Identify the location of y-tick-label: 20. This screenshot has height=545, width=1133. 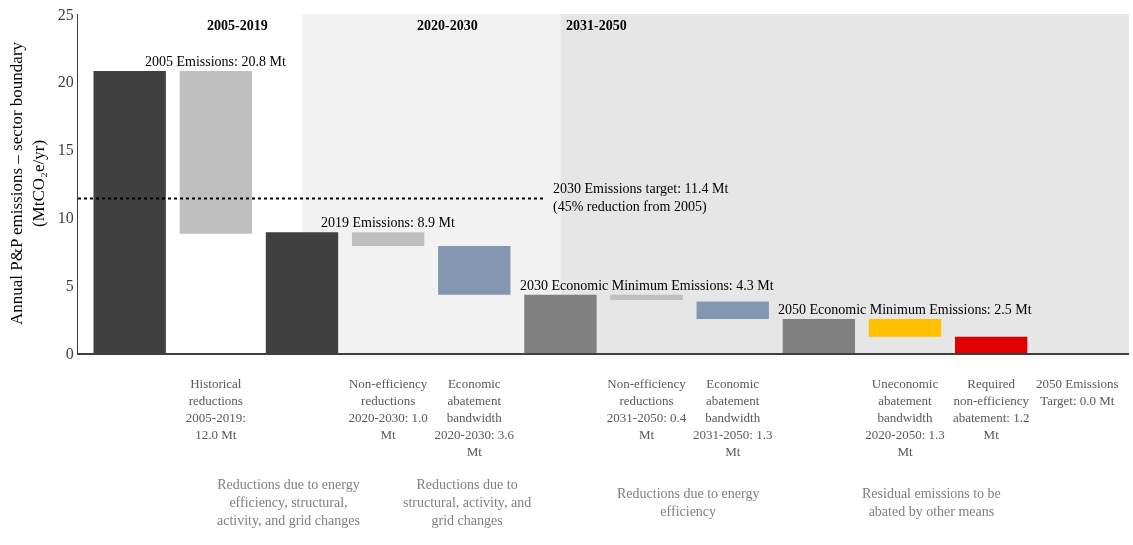
(65, 82).